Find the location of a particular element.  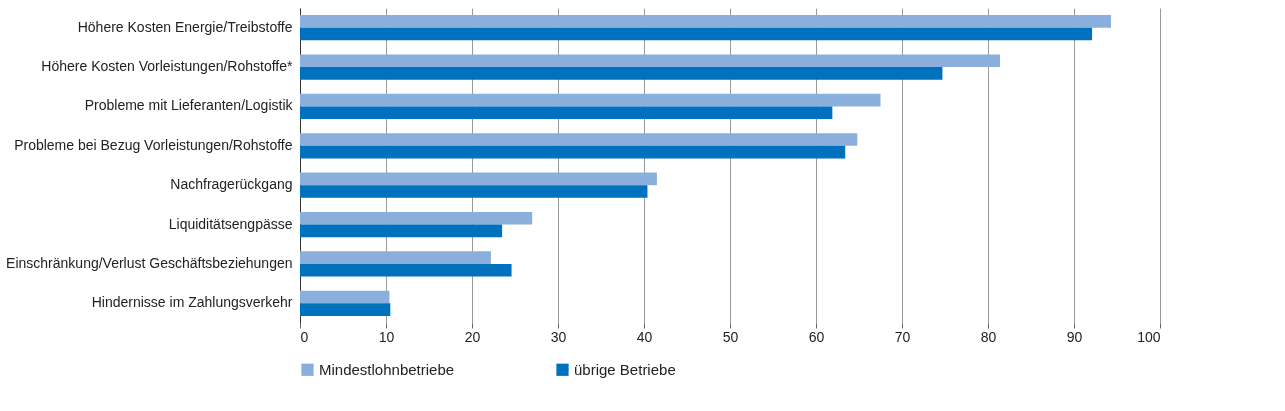

x-tick-label: 20 is located at coordinates (472, 336).